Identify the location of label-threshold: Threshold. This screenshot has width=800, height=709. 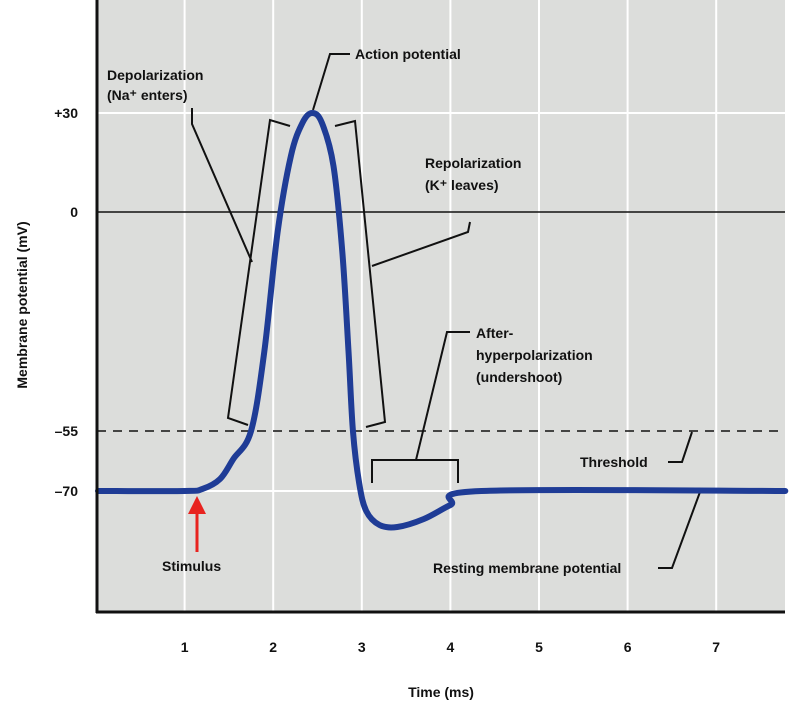
(614, 462).